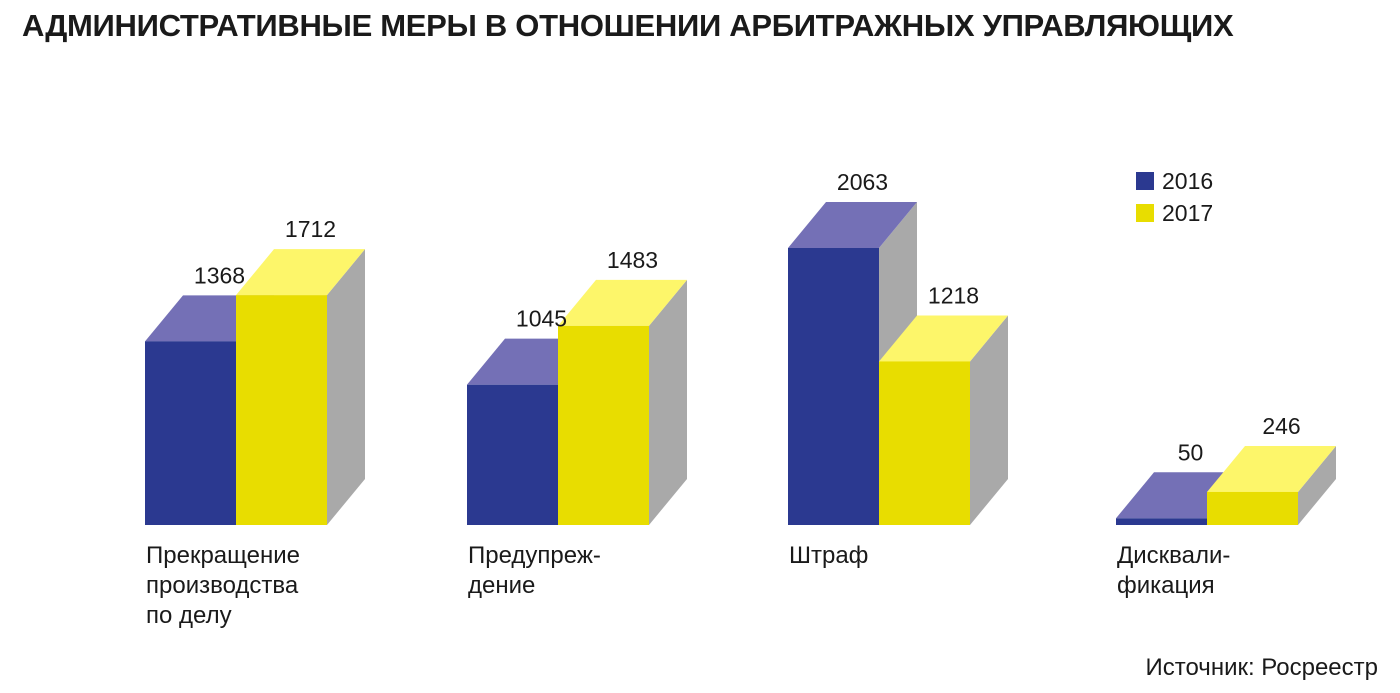 The image size is (1400, 693). I want to click on data-label-2017-cat-0: 1712, so click(310, 229).